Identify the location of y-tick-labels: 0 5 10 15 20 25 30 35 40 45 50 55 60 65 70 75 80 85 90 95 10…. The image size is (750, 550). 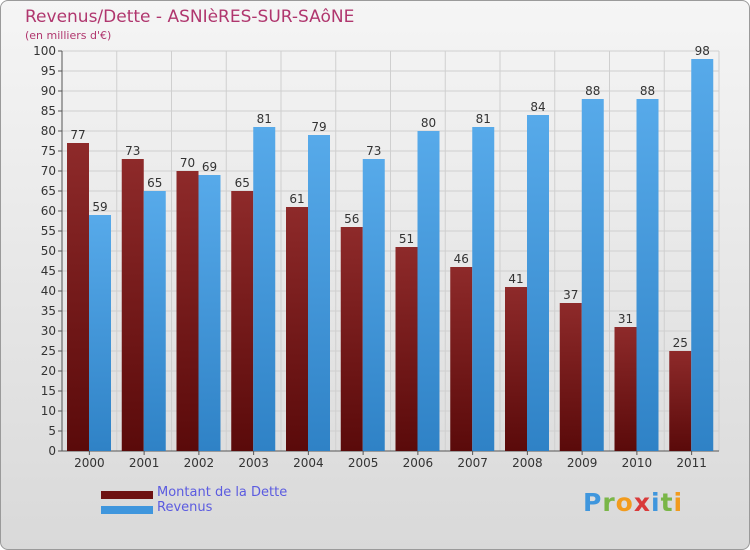
(44, 251).